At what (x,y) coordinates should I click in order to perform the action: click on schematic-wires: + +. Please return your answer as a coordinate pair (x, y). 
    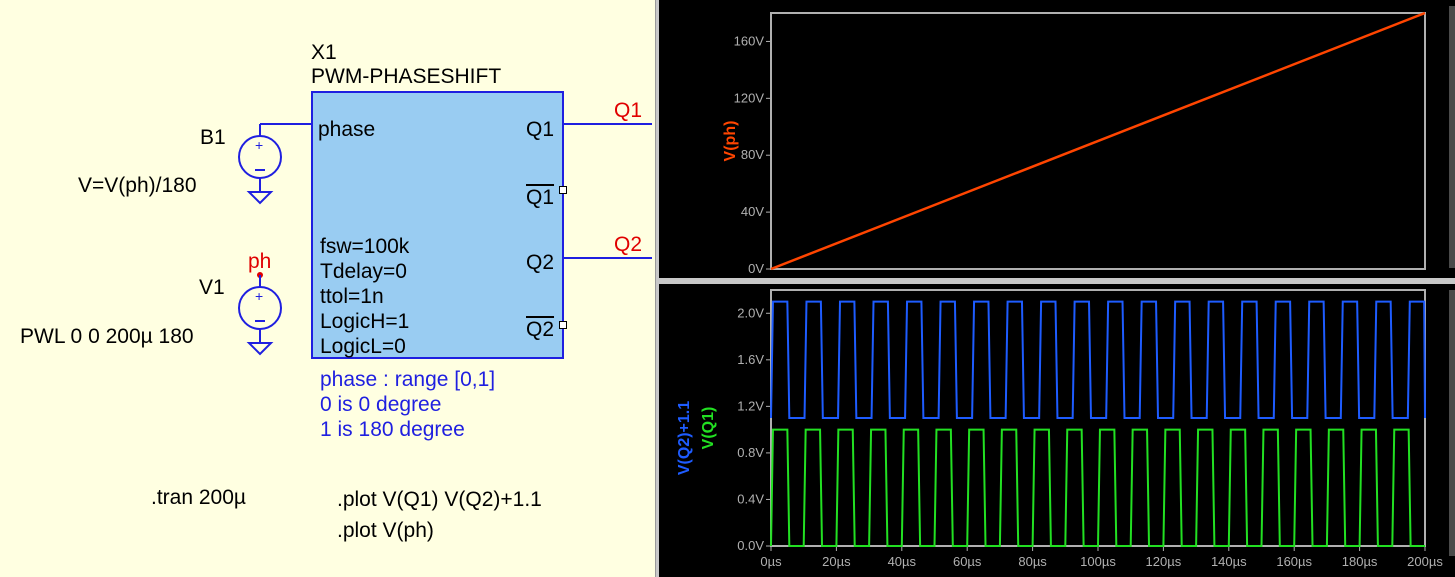
    Looking at the image, I should click on (445, 239).